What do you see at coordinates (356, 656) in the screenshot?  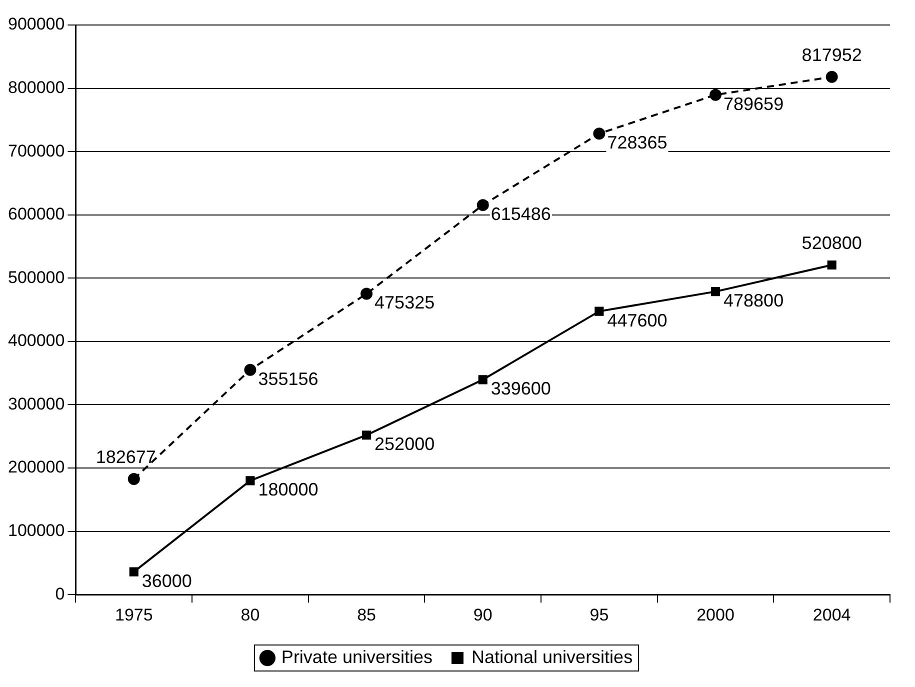 I see `legend-label: Private universities` at bounding box center [356, 656].